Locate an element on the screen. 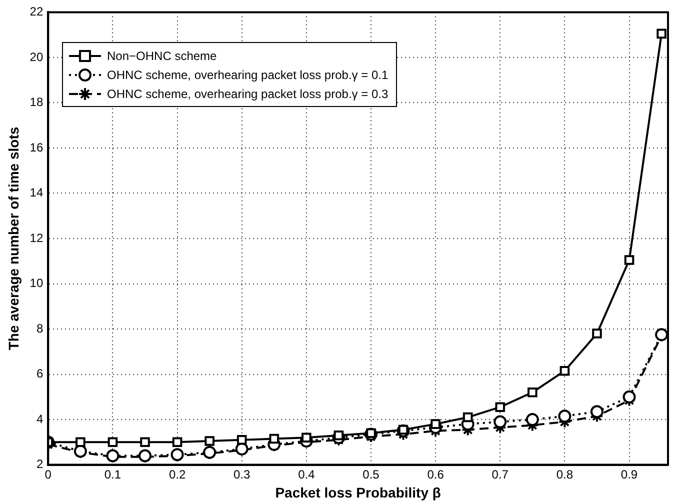 The height and width of the screenshot is (504, 686). y-tick-label: 18 is located at coordinates (37, 102).